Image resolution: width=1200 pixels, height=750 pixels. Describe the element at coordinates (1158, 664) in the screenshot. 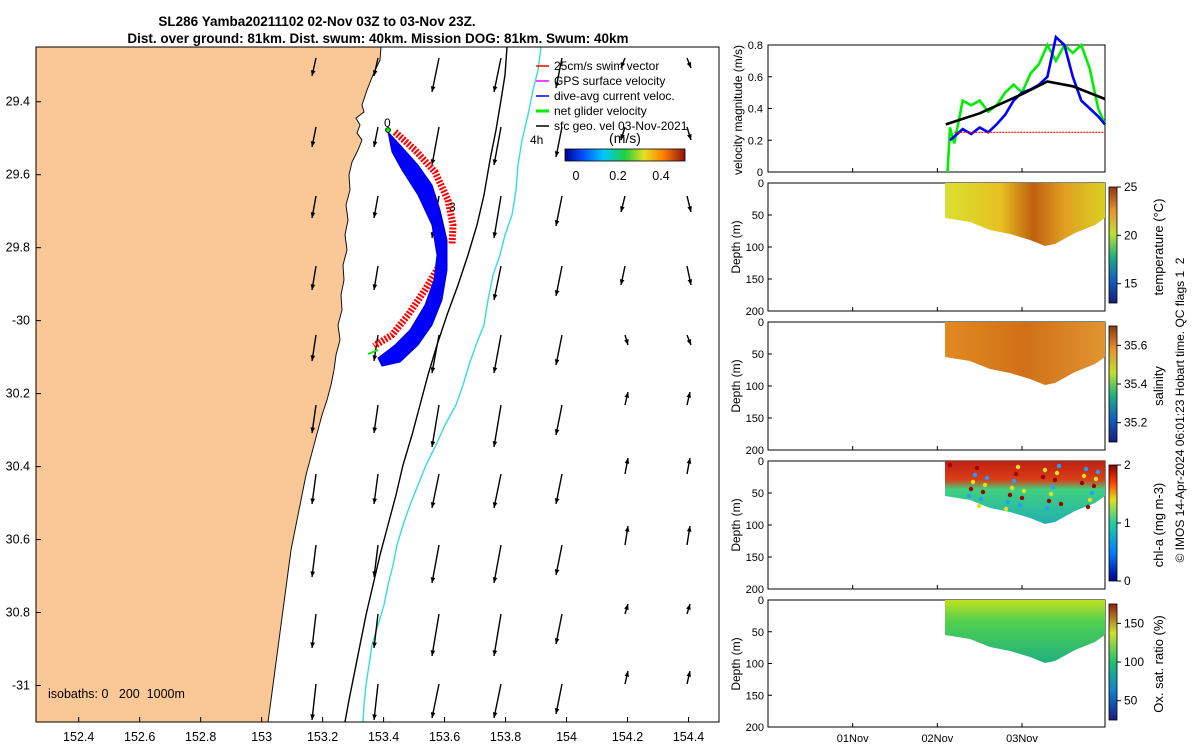

I see `oxygen-cbar-label: Ox. sat. ratio (%)` at that location.